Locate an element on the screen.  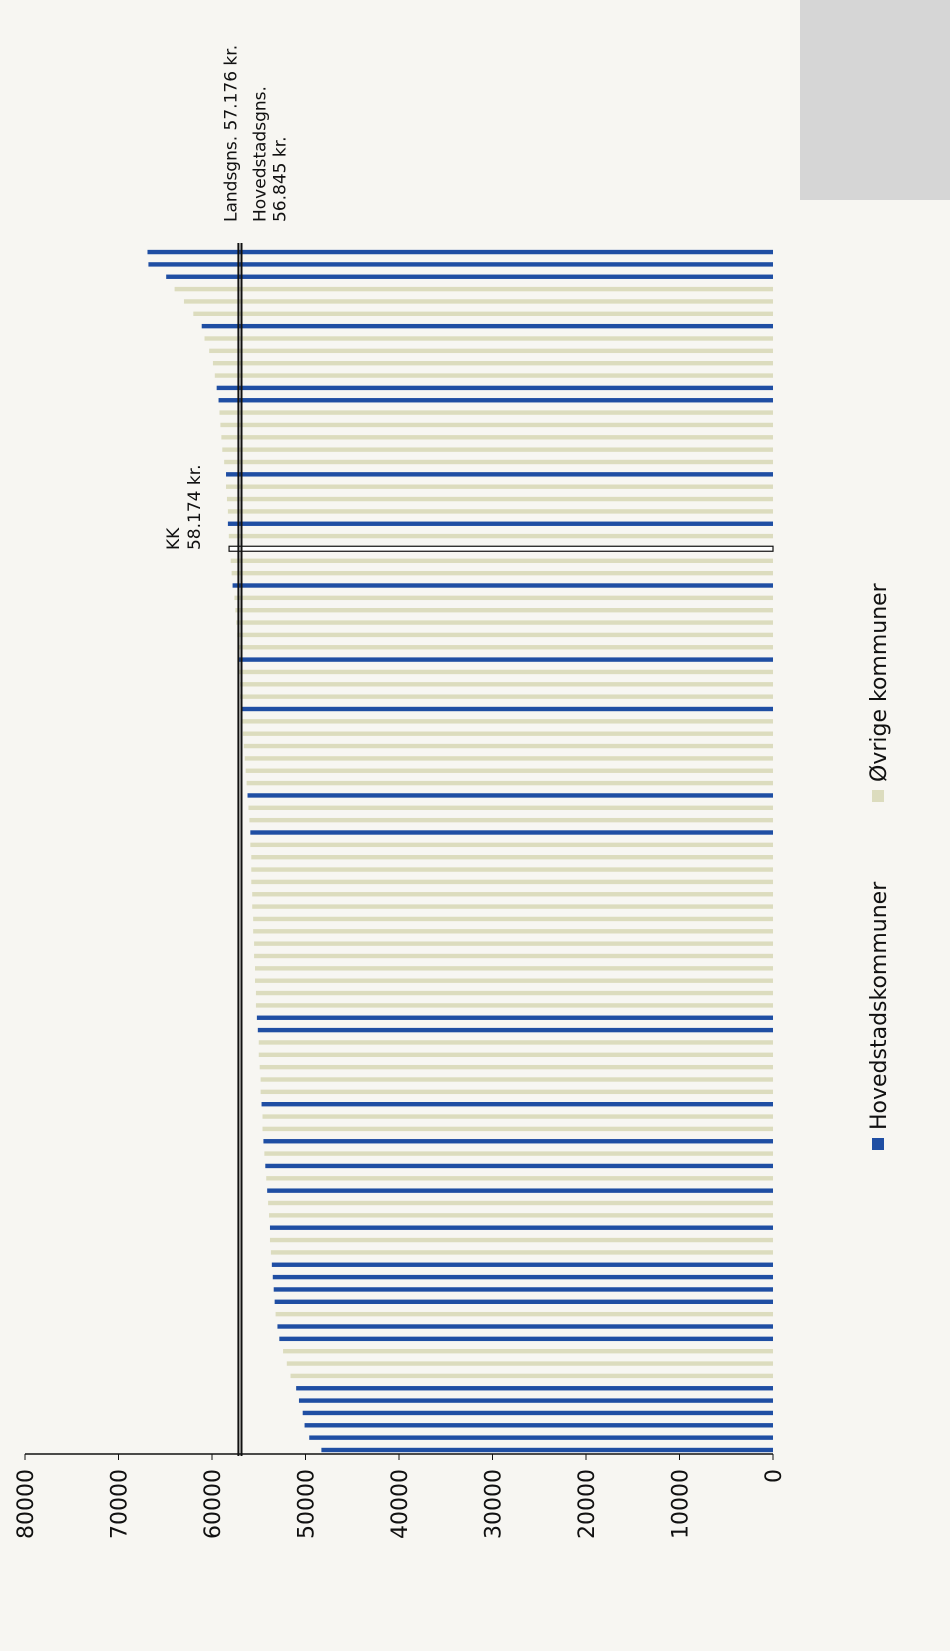
highlight-label: 58.174 kr. is located at coordinates (195, 507).